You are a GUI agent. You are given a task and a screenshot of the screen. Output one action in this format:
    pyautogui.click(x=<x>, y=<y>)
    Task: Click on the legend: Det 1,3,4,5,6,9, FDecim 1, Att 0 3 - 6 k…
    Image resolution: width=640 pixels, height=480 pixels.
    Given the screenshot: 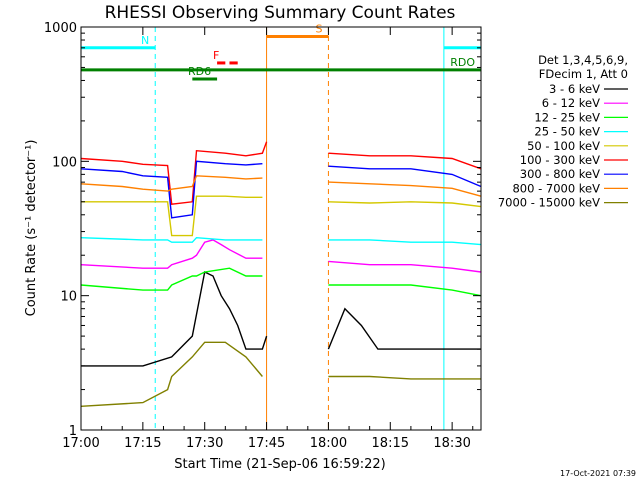 What is the action you would take?
    pyautogui.click(x=563, y=131)
    